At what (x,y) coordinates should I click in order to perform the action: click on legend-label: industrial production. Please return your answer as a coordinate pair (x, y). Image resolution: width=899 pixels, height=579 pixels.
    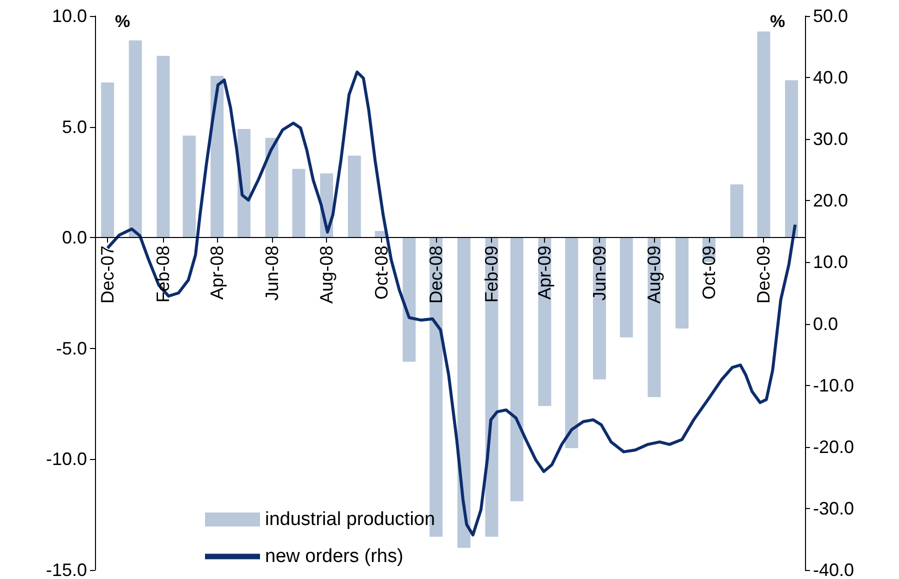
    Looking at the image, I should click on (350, 519).